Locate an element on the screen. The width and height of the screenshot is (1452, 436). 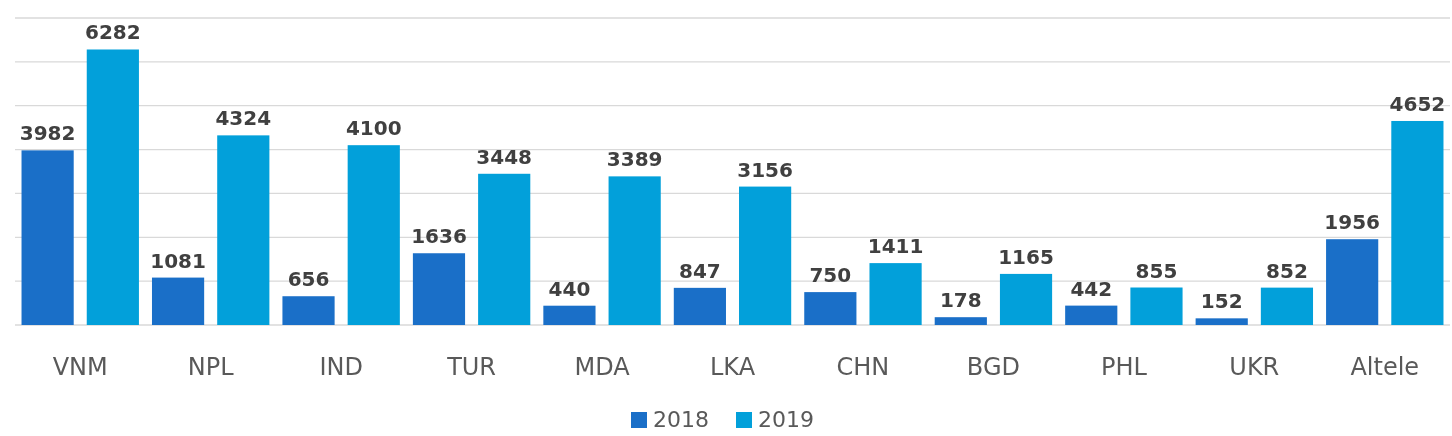
data-label: 852 is located at coordinates (1287, 270).